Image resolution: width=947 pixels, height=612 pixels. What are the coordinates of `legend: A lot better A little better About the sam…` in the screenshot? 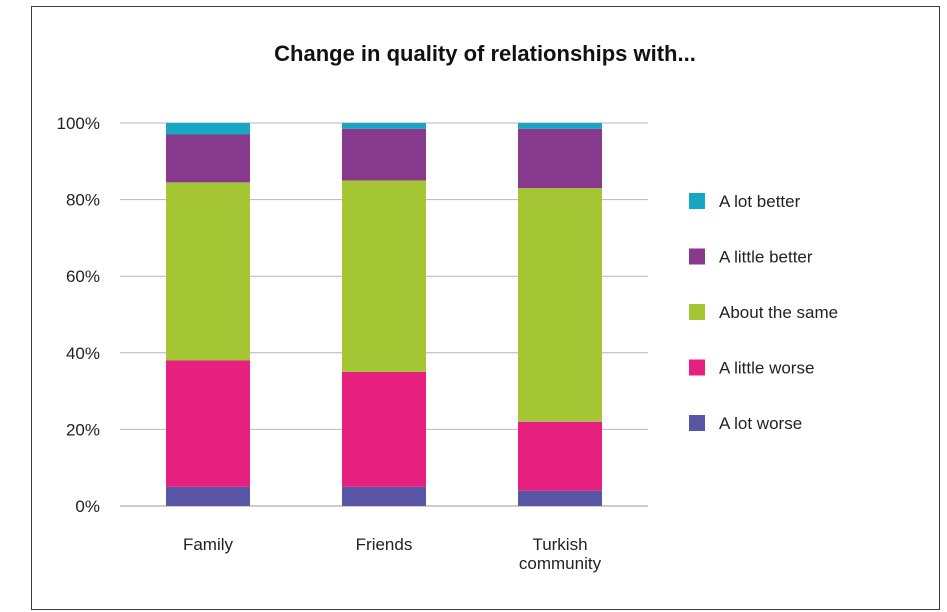 It's located at (763, 312).